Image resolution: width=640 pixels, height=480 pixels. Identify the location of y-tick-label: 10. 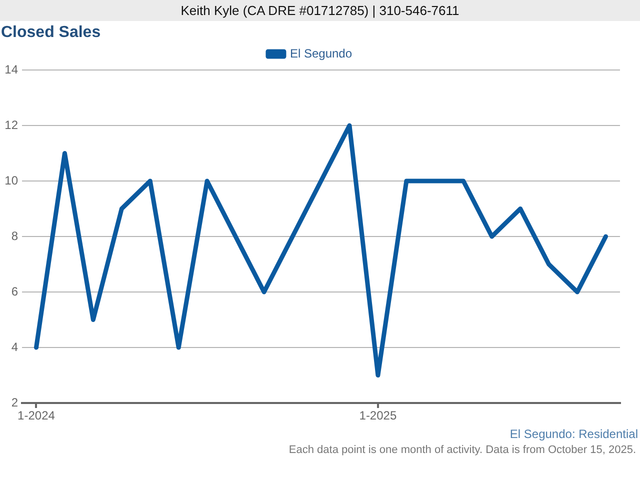
(11, 180).